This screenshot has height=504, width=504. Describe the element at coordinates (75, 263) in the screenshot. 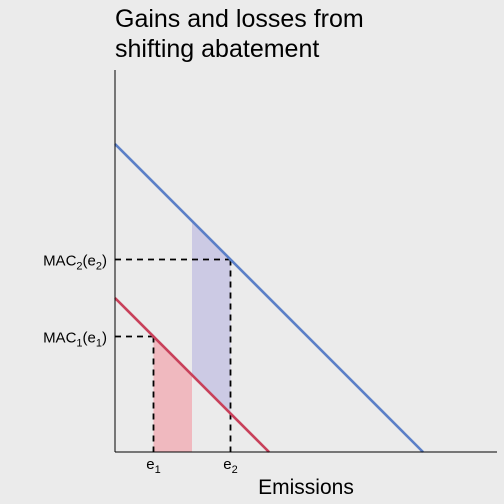

I see `y-tick-label-2: MAC2(e2)` at that location.